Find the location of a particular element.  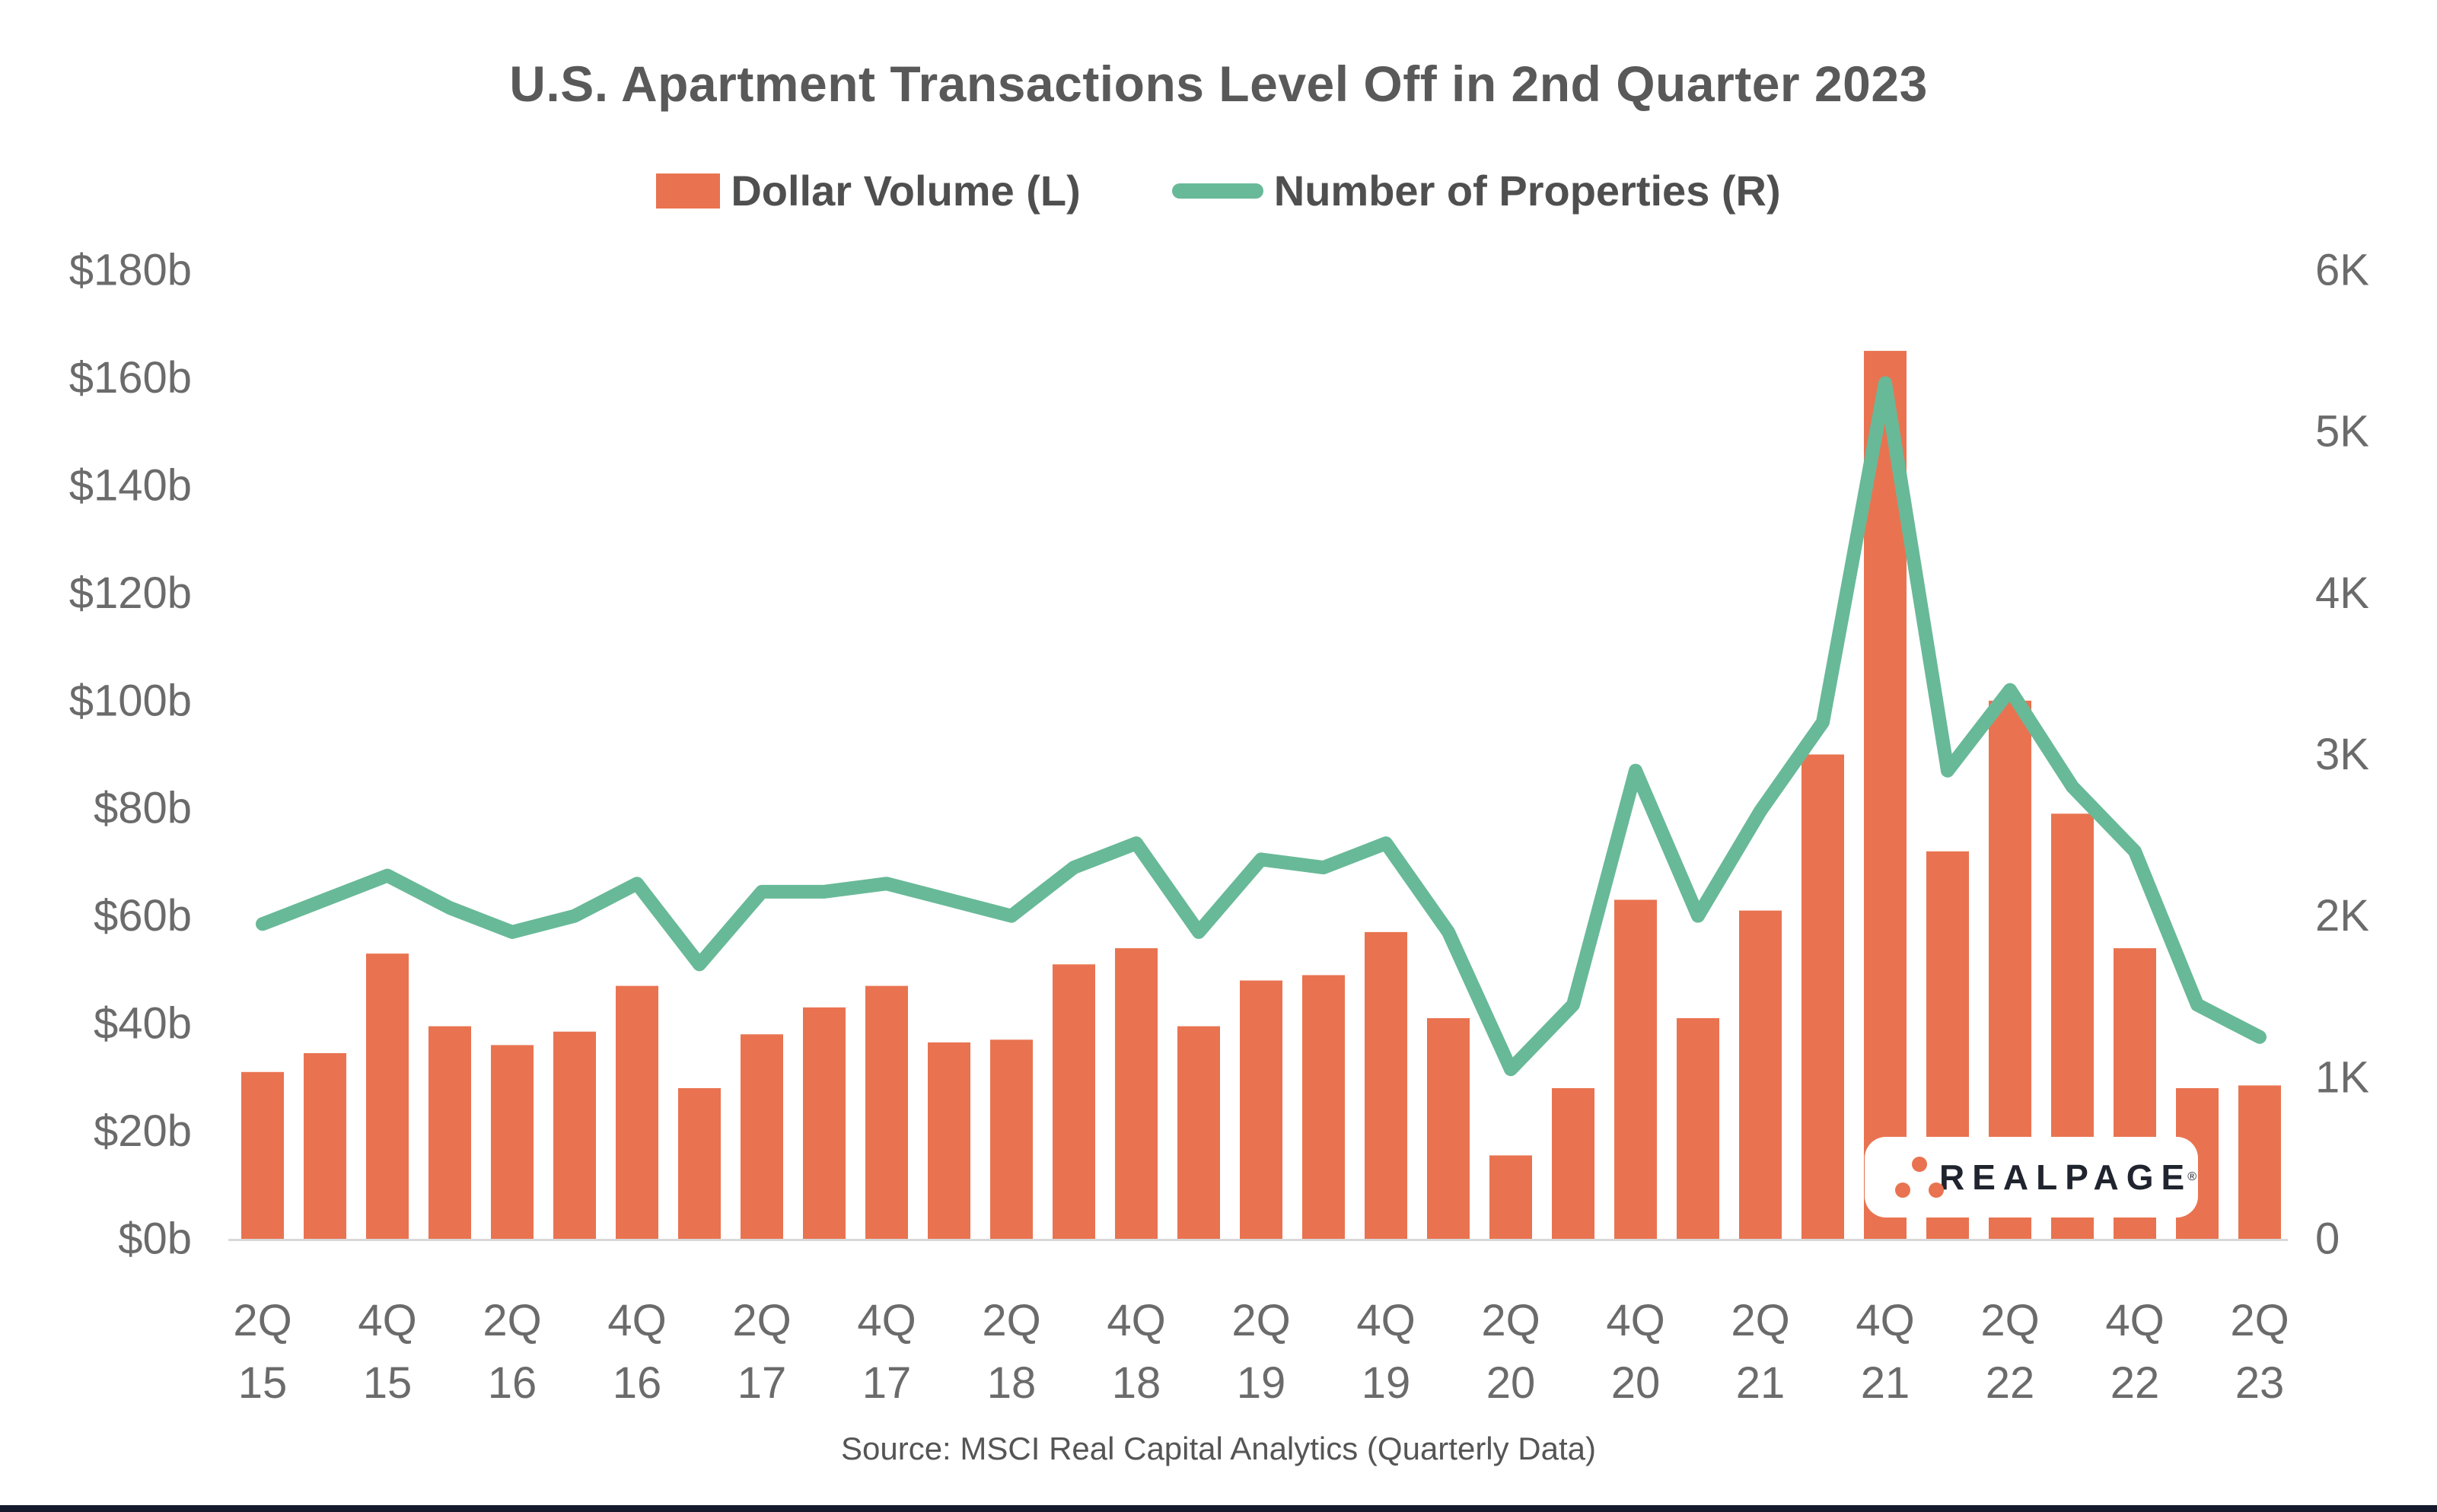

x-axis-tick-4Q18: 4Q 18 is located at coordinates (1136, 1352).